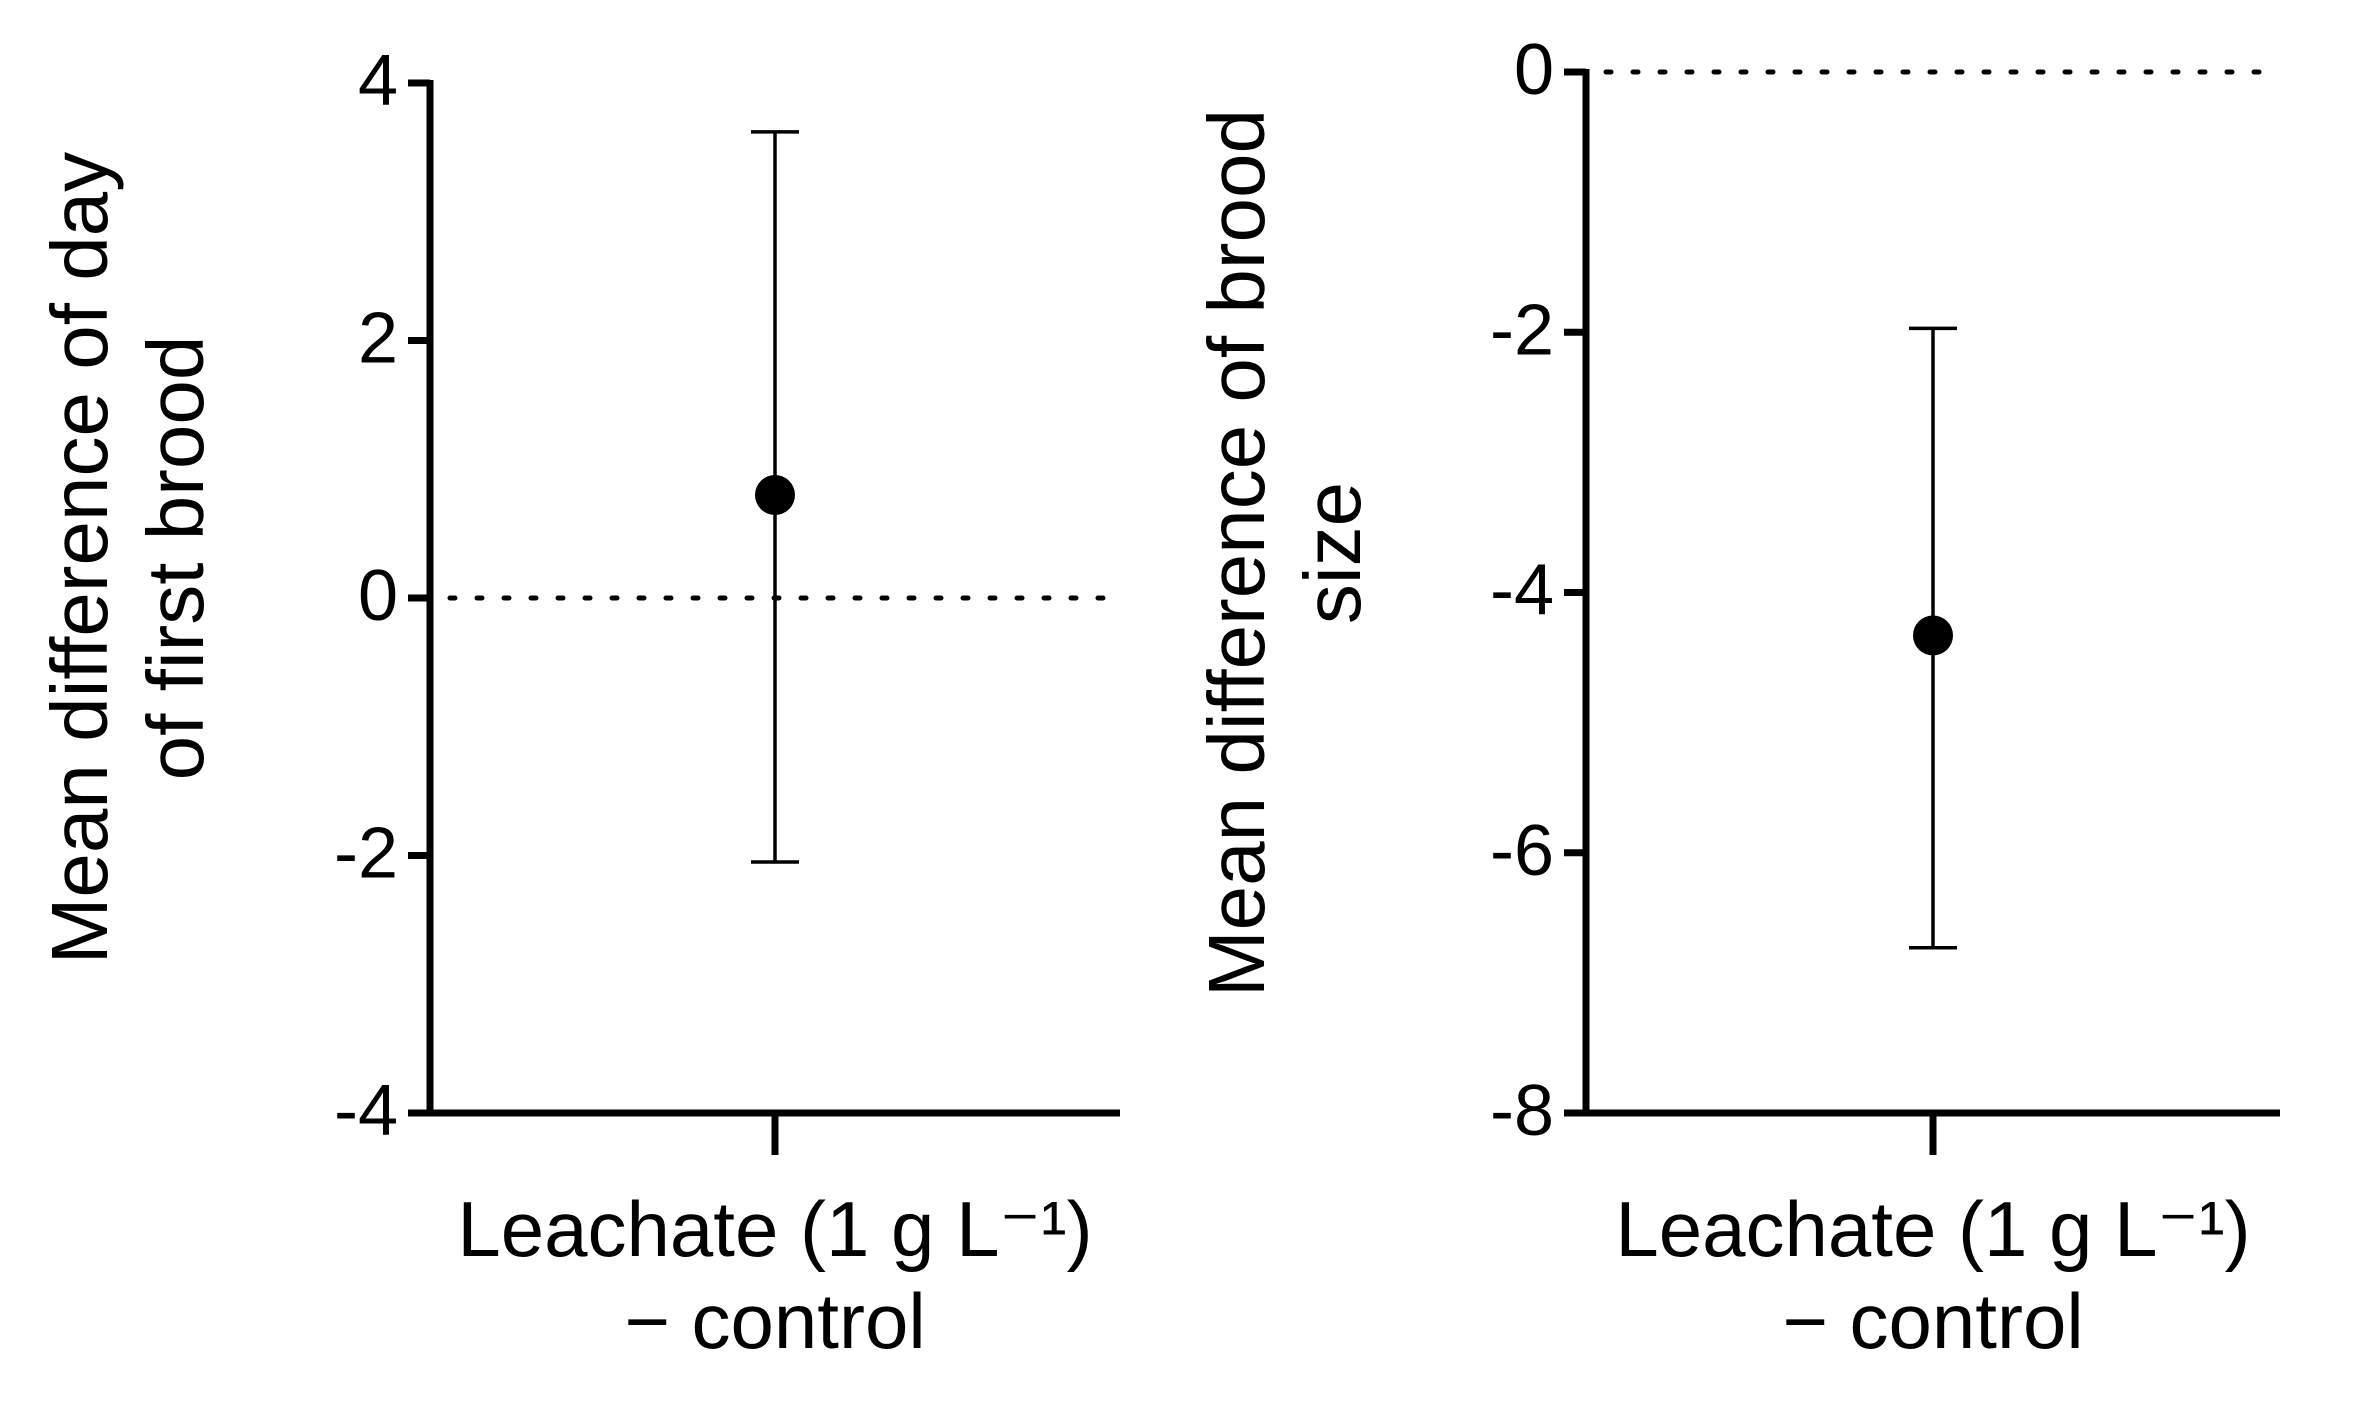 This screenshot has height=1411, width=2368. Describe the element at coordinates (1522, 1111) in the screenshot. I see `y-tick-label: -8` at that location.